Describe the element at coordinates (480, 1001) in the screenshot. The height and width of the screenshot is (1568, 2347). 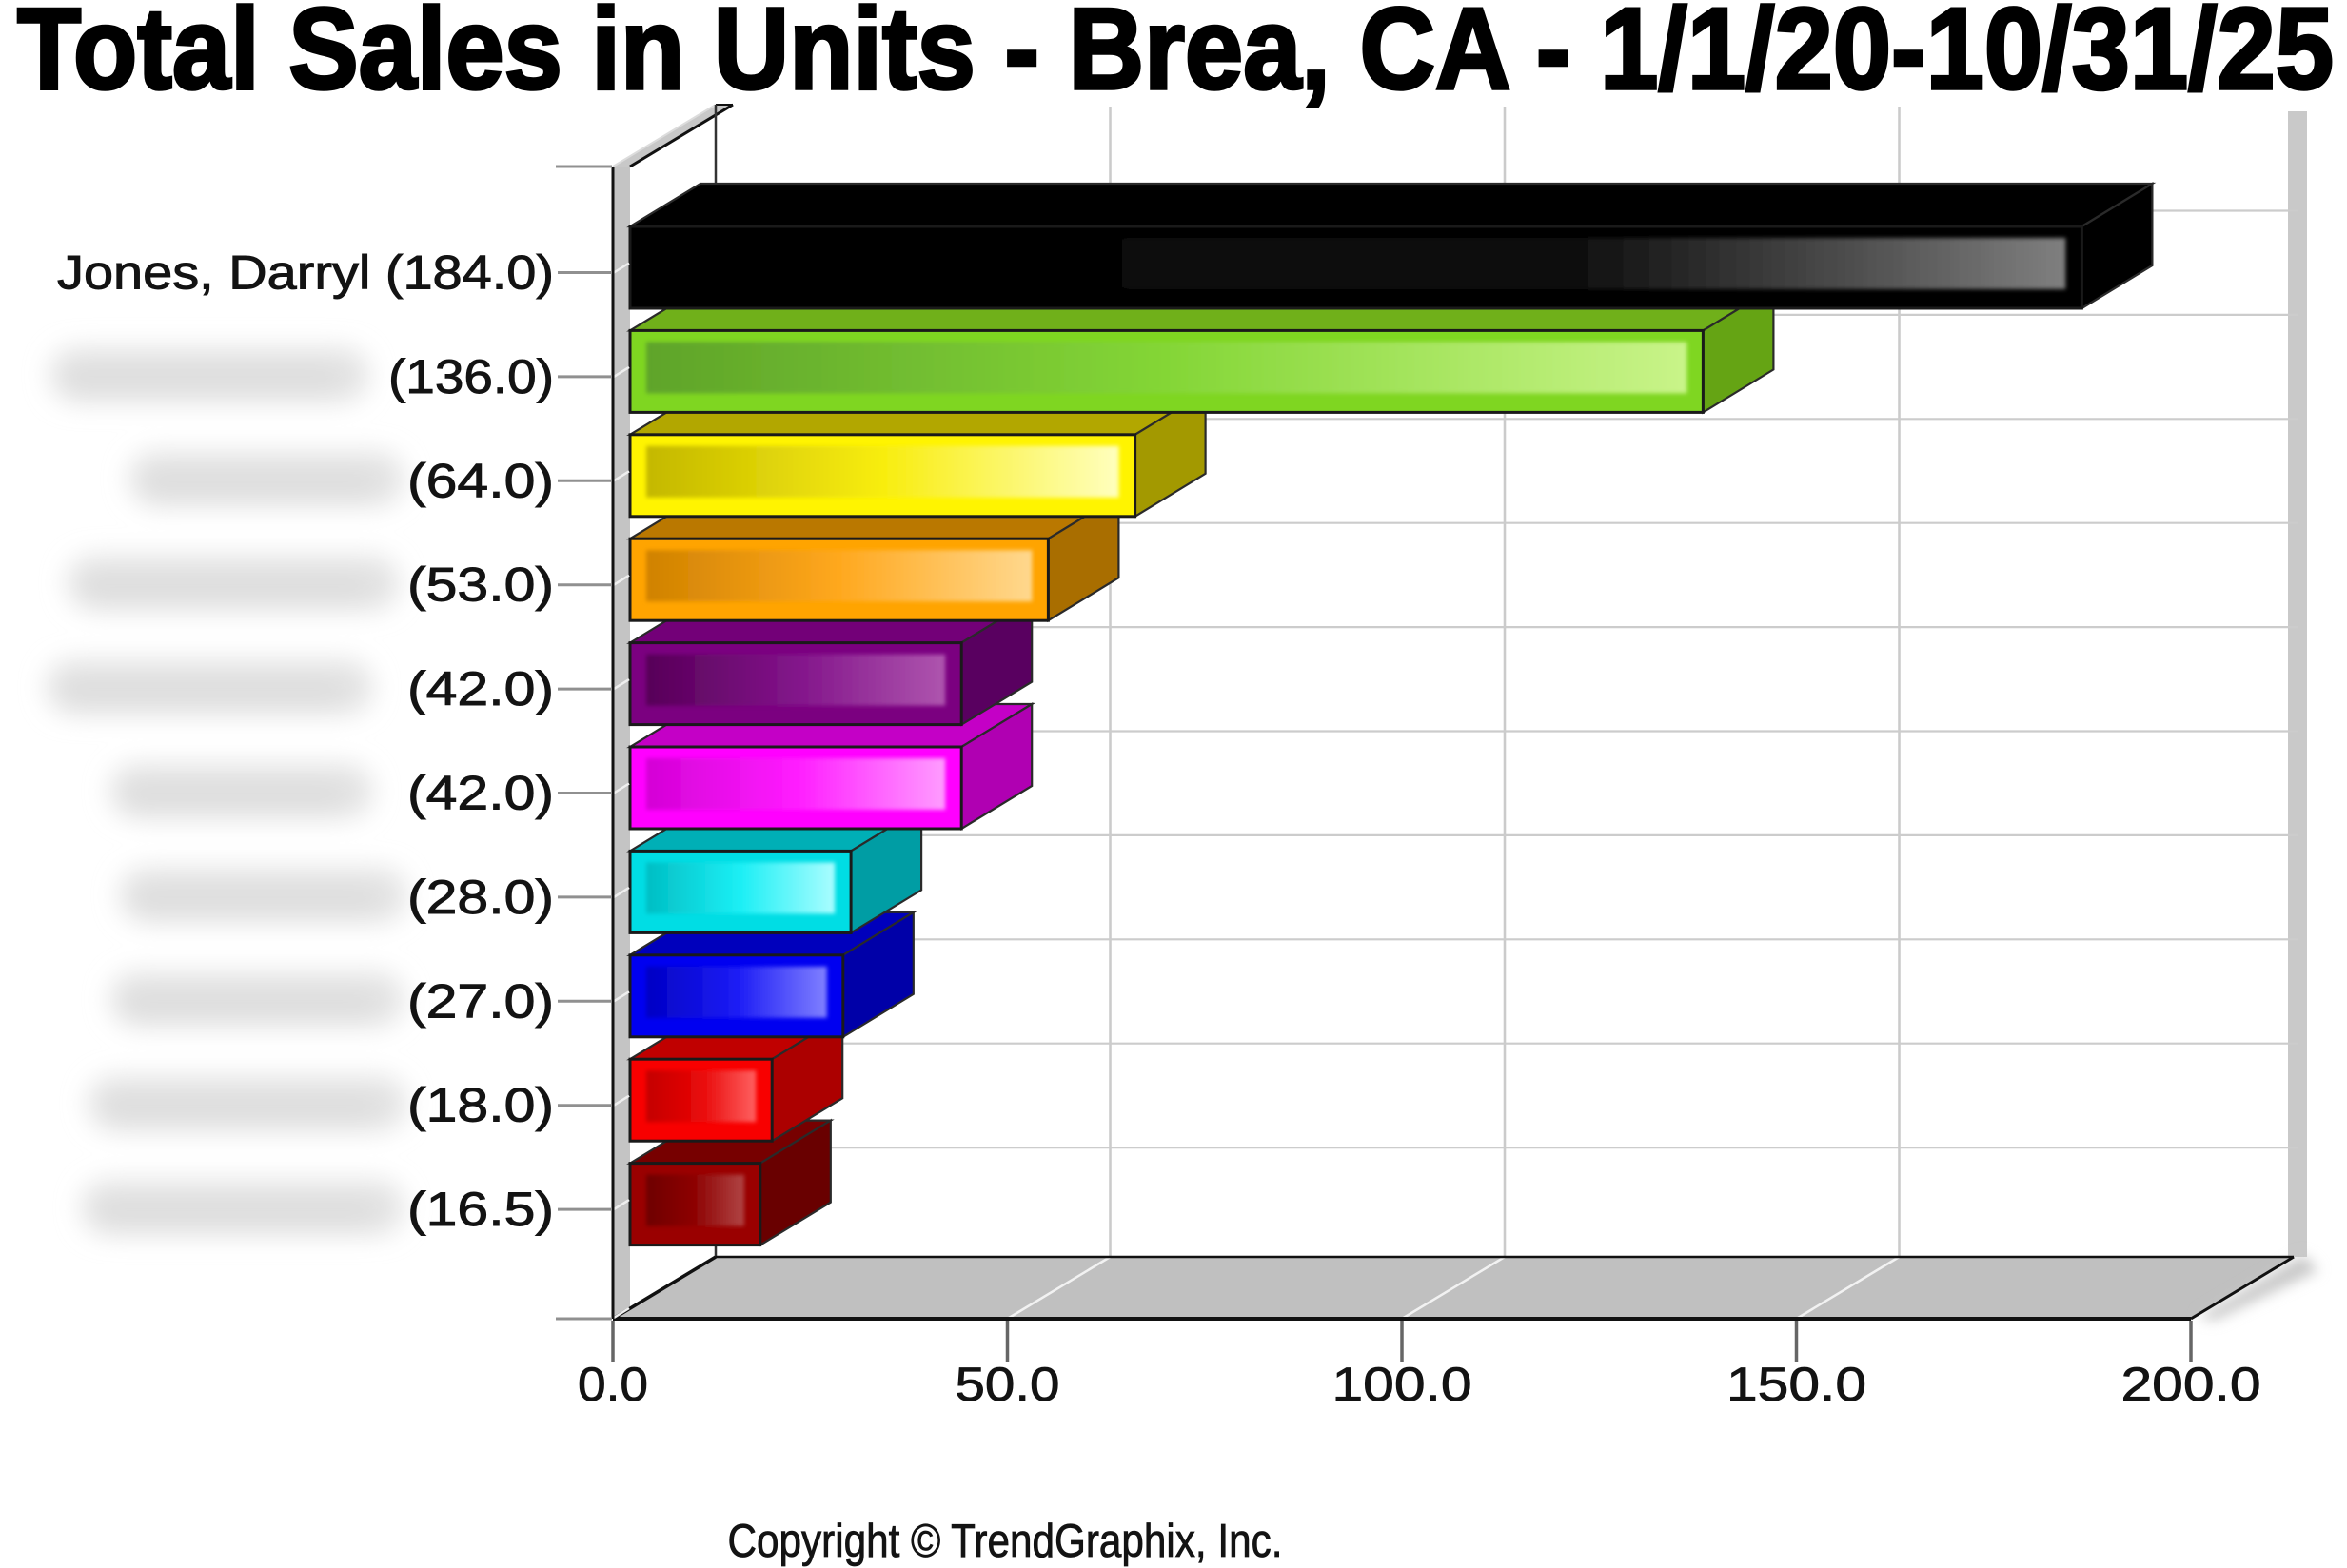
I see `svg-text: (27.0)` at that location.